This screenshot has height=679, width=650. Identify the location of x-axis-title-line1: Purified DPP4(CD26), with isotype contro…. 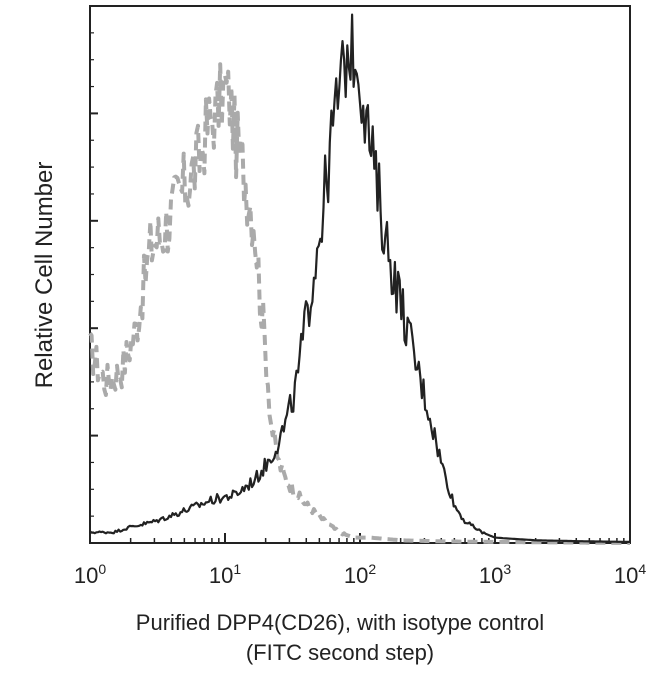
(340, 622).